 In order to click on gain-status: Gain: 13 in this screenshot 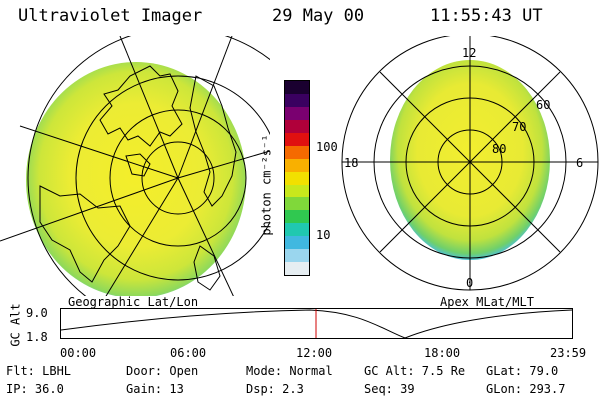, I will do `click(155, 389)`.